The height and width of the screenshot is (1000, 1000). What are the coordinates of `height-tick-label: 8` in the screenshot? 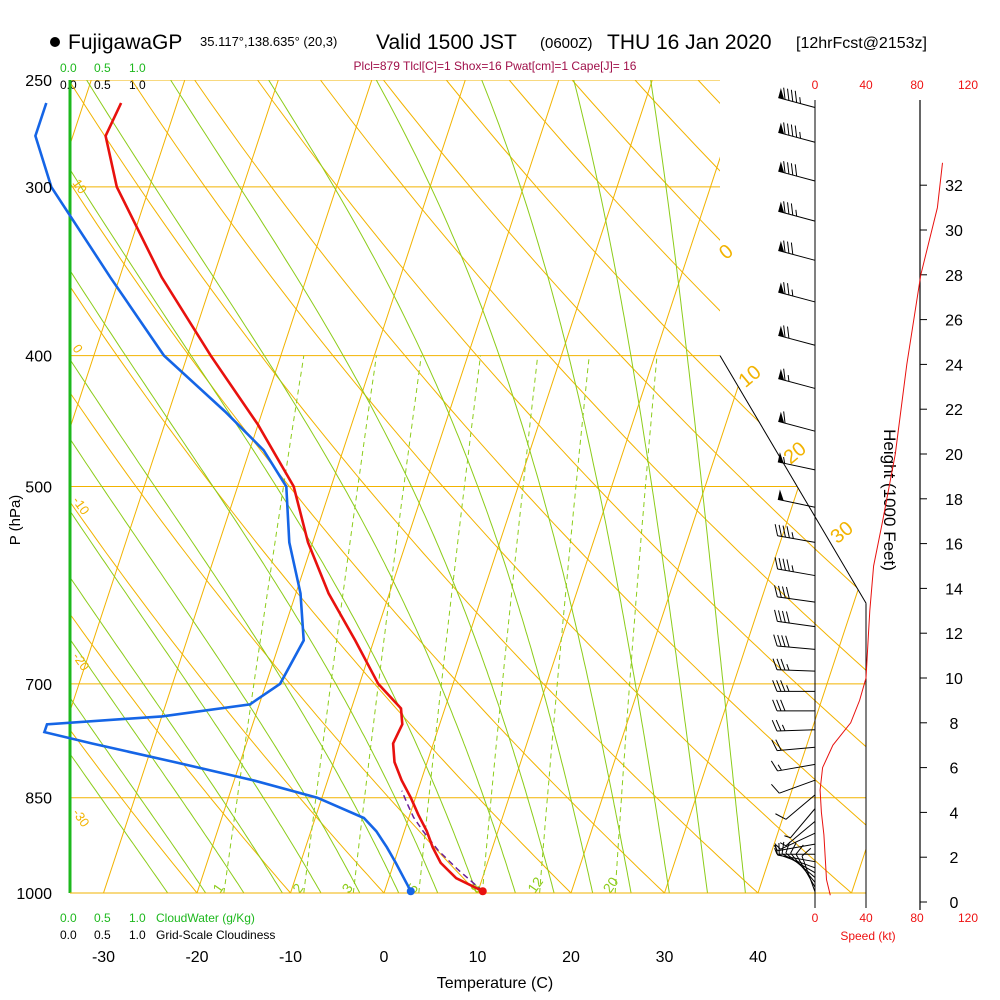 It's located at (954, 724).